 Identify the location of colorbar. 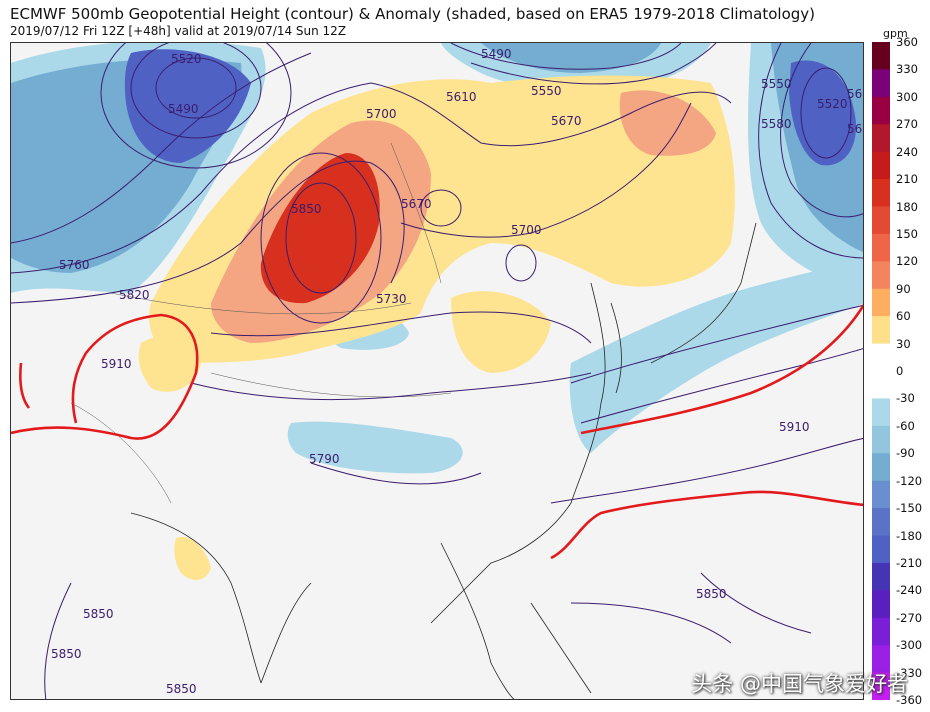
(881, 371).